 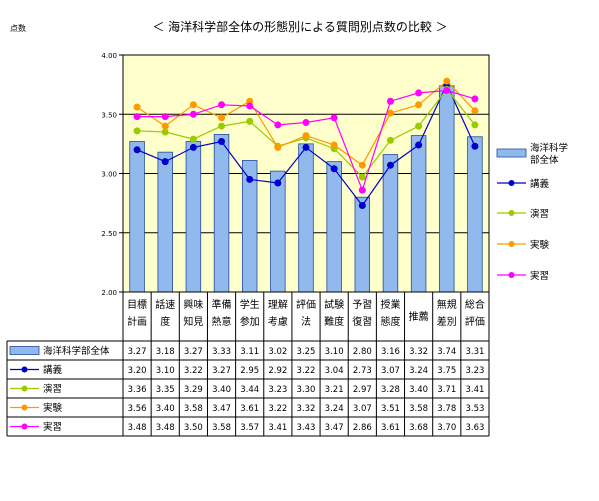 I want to click on legend-label: 部全体, so click(x=544, y=160).